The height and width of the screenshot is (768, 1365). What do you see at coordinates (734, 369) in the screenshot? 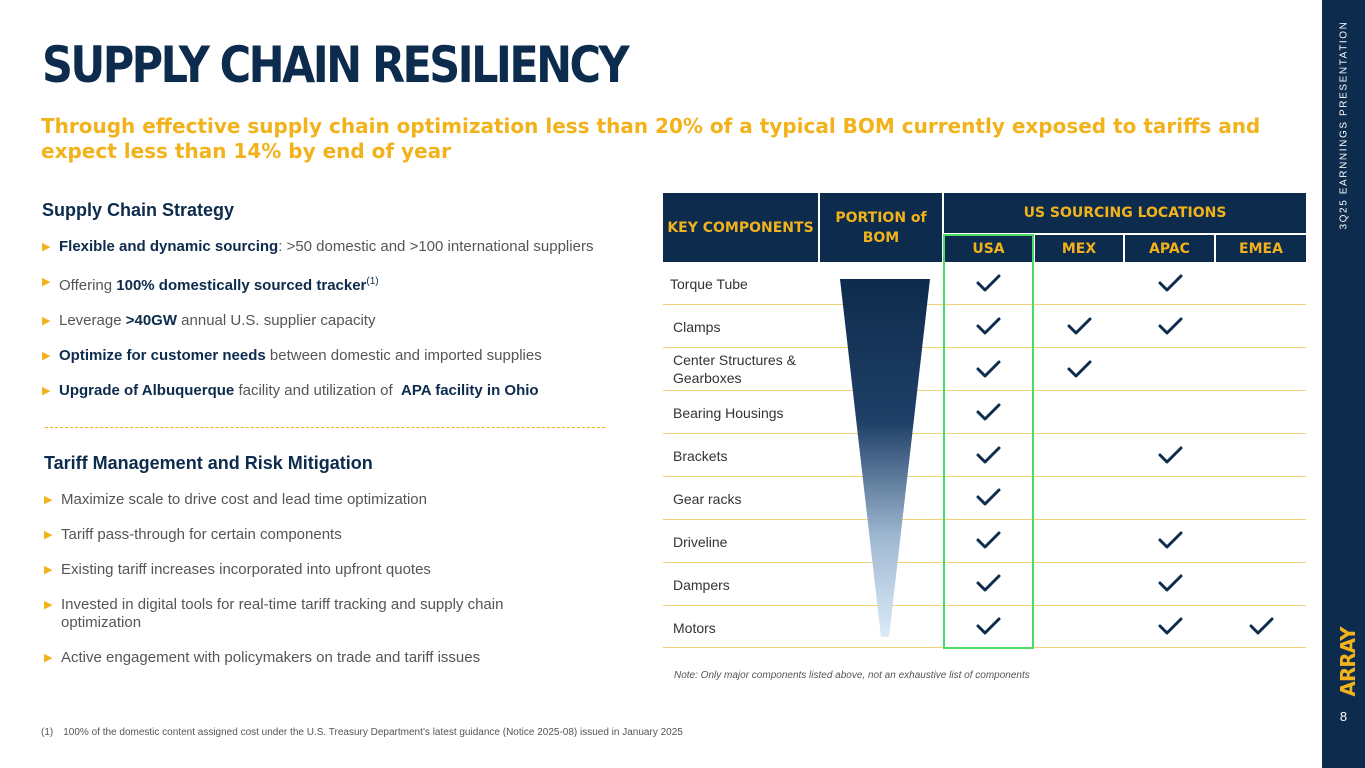
I see `row-label-center-structures: Center Structures & Gearboxes` at bounding box center [734, 369].